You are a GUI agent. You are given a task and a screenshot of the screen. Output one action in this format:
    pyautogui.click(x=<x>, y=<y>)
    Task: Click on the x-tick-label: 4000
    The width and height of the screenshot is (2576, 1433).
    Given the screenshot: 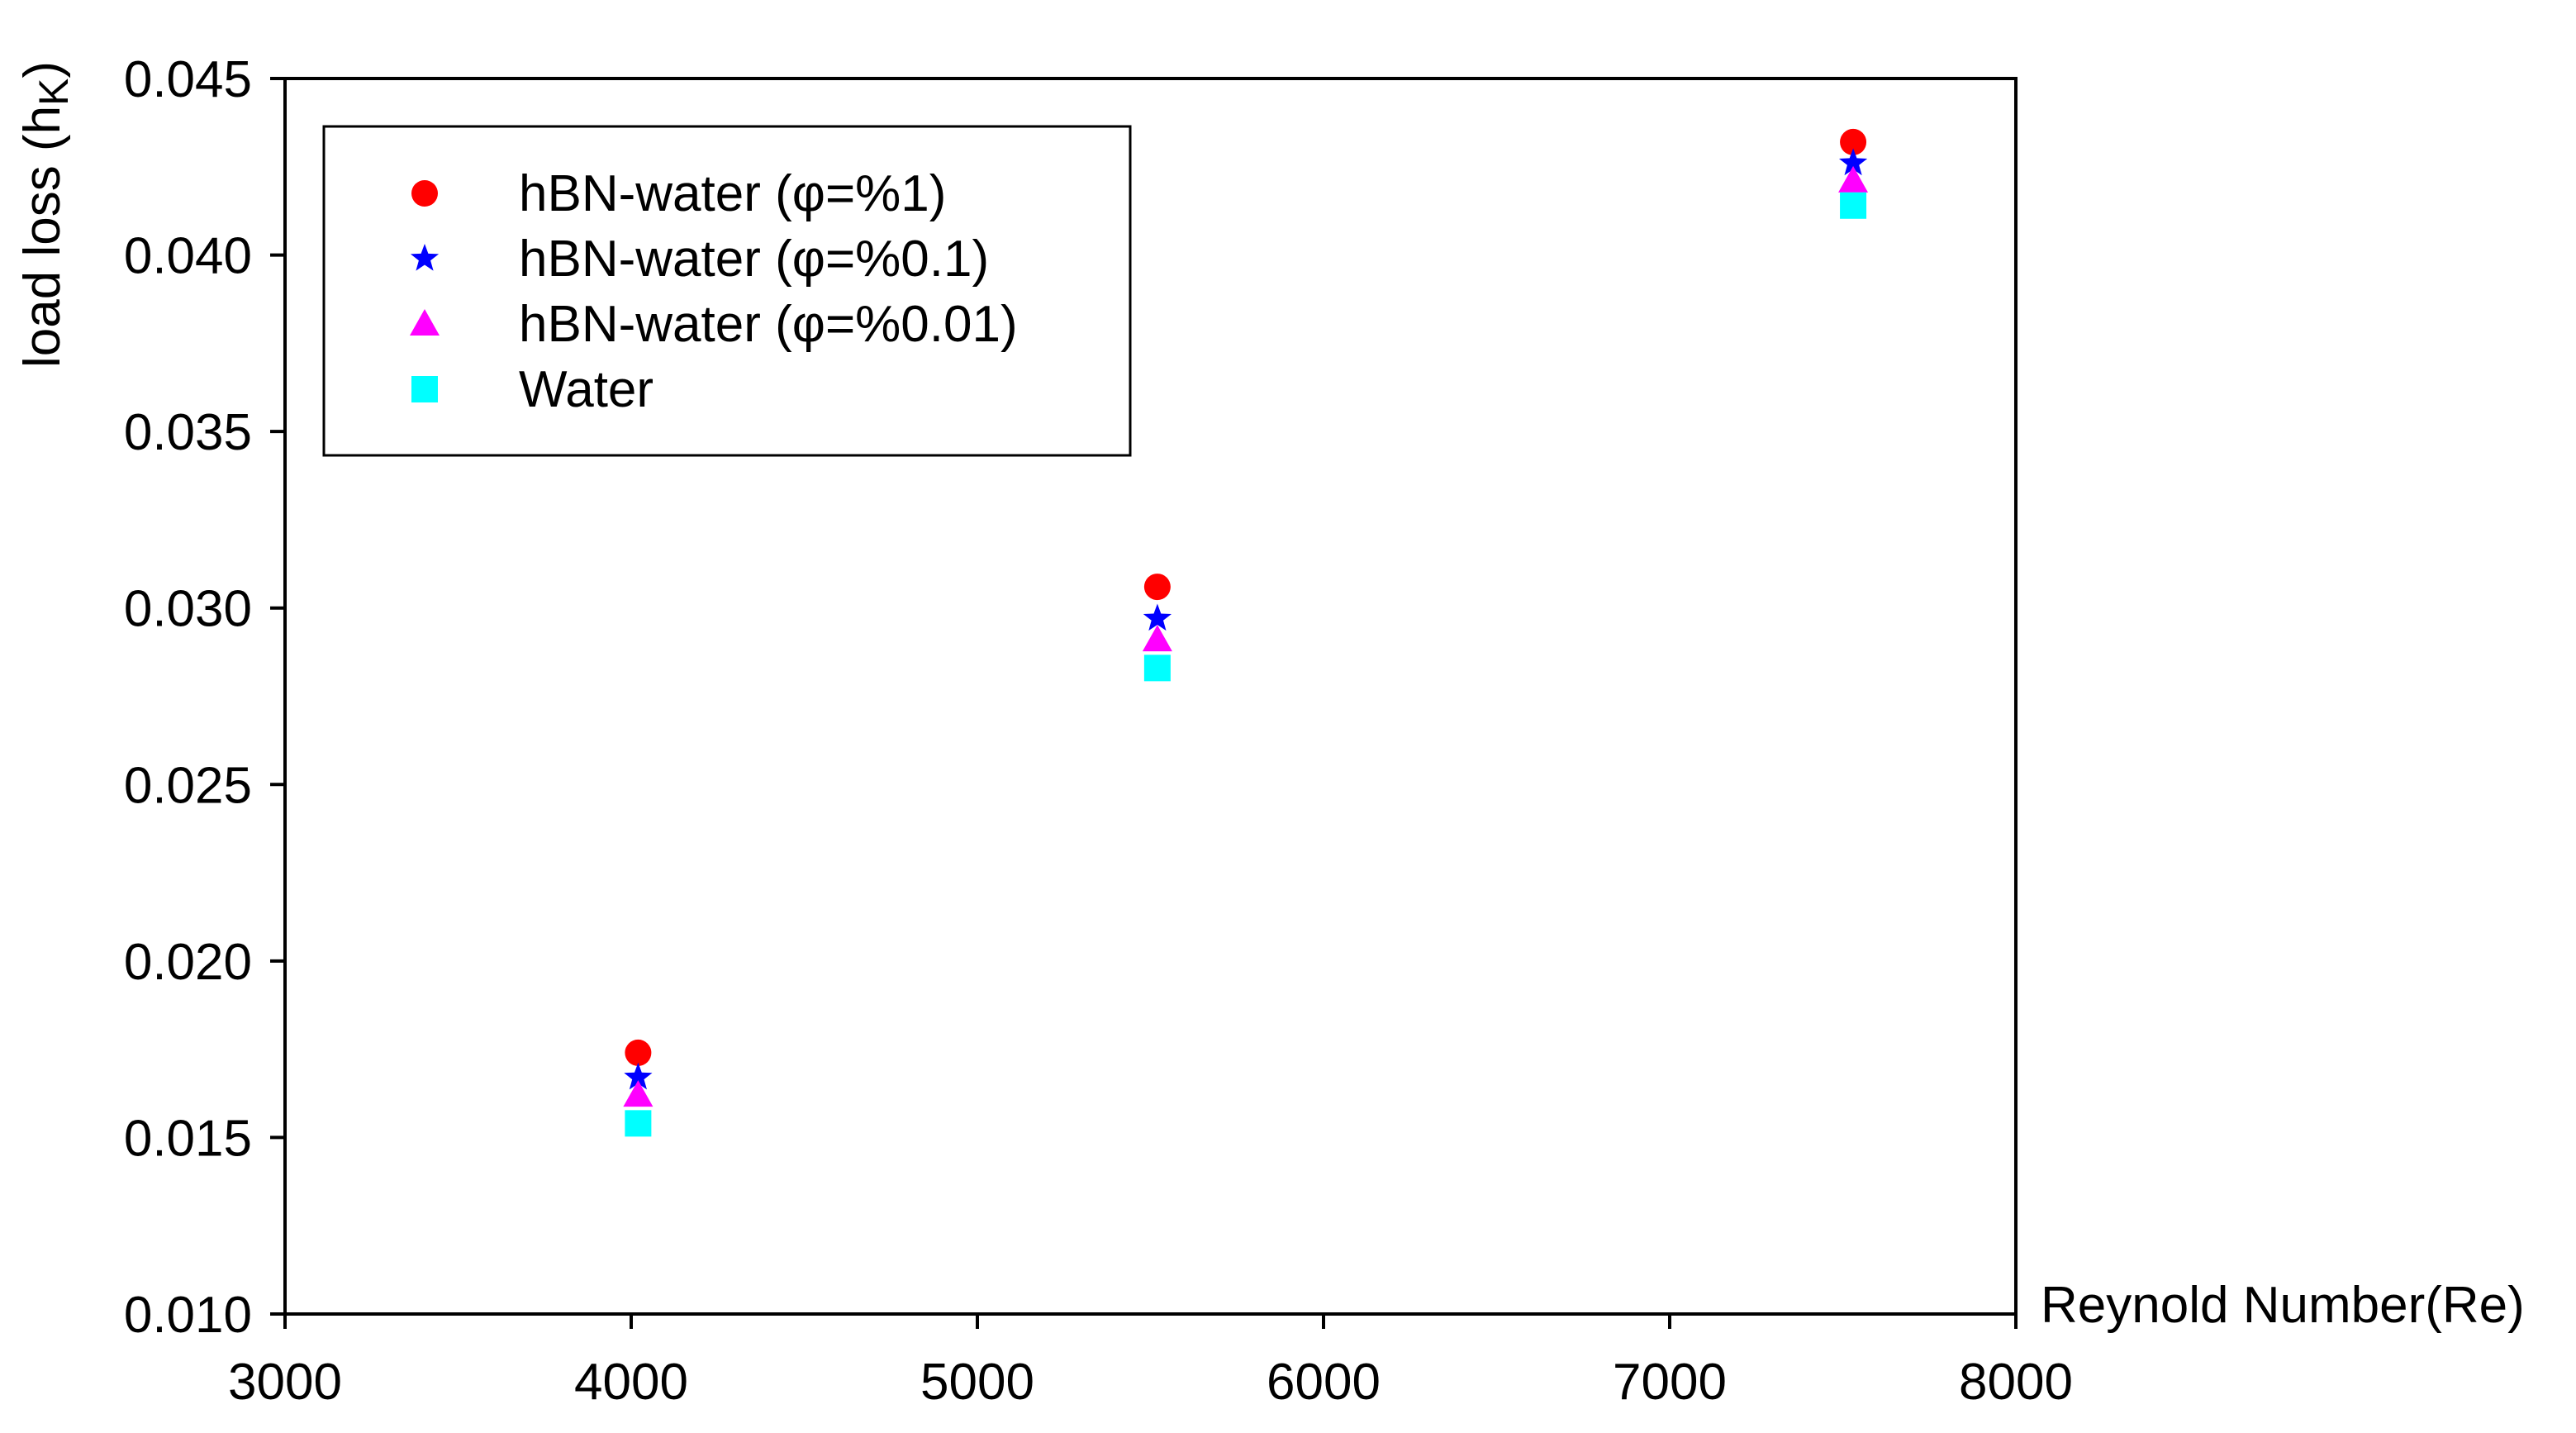 What is the action you would take?
    pyautogui.click(x=631, y=1382)
    